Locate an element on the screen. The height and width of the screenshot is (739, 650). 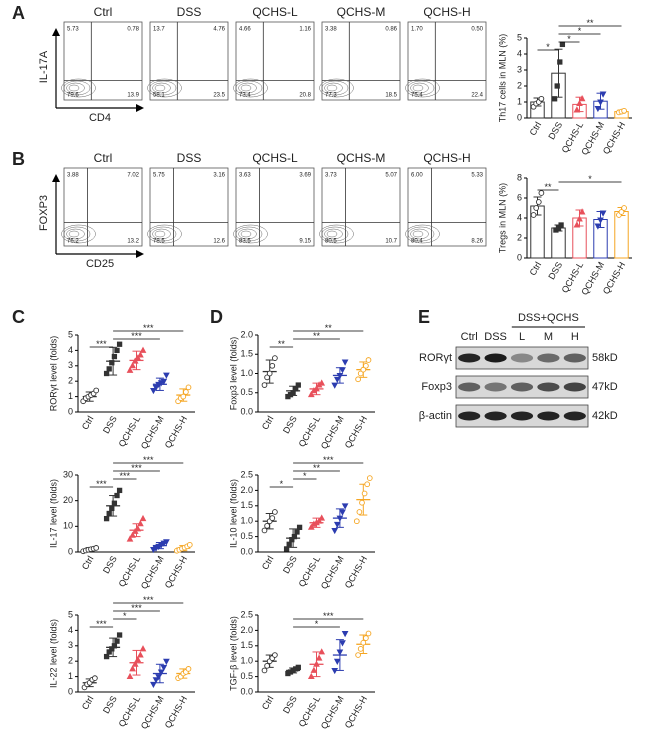
flow-title: QCHS-M is located at coordinates (361, 158).